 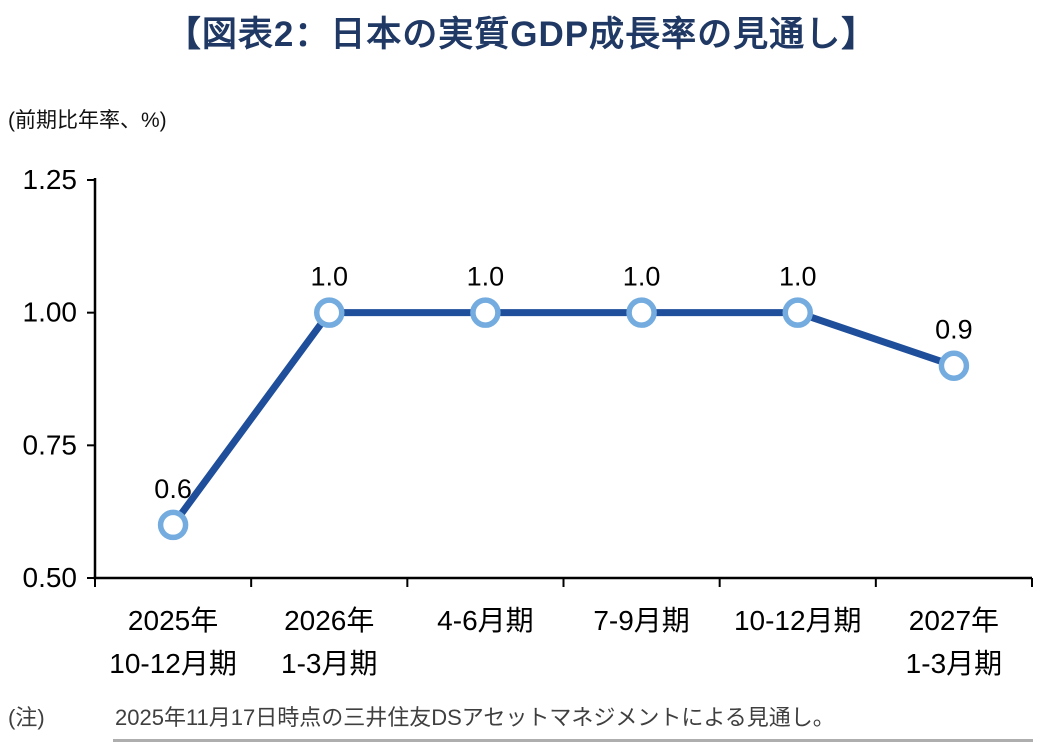 What do you see at coordinates (954, 330) in the screenshot?
I see `svg-text: 0.9` at bounding box center [954, 330].